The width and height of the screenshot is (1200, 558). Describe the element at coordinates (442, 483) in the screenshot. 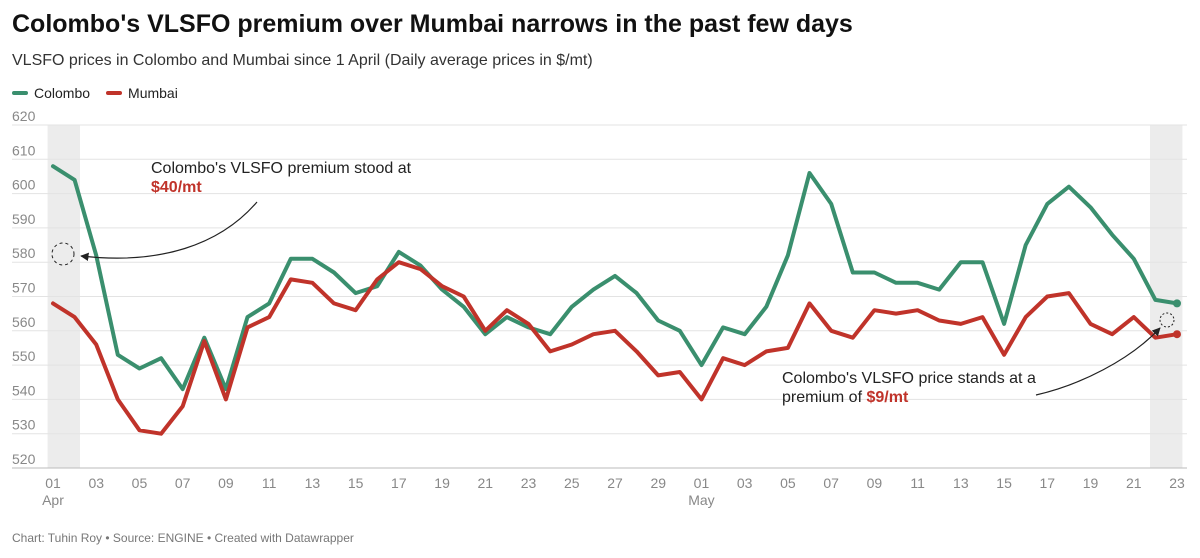

I see `x-tick-label-9: 19` at that location.